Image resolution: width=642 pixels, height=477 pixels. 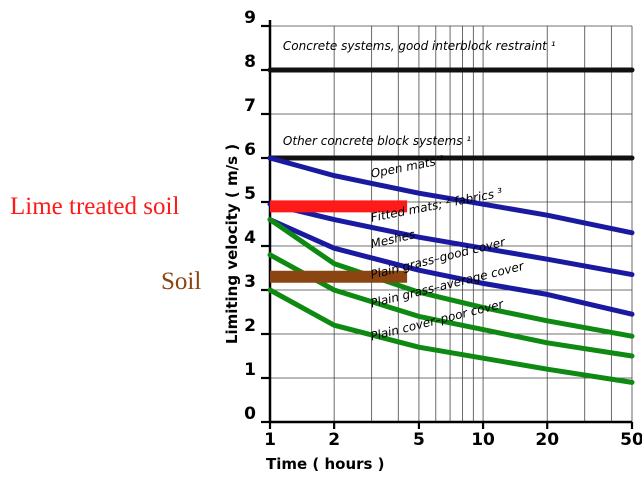 What do you see at coordinates (270, 440) in the screenshot?
I see `x-tick-label: 1` at bounding box center [270, 440].